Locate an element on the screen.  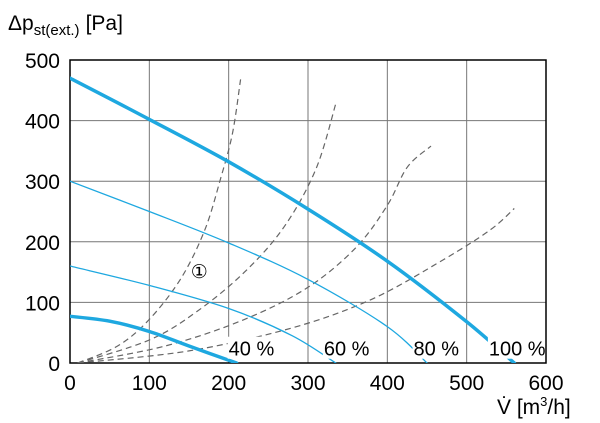
x-axis-title: V̇ [m3/h] is located at coordinates (534, 406).